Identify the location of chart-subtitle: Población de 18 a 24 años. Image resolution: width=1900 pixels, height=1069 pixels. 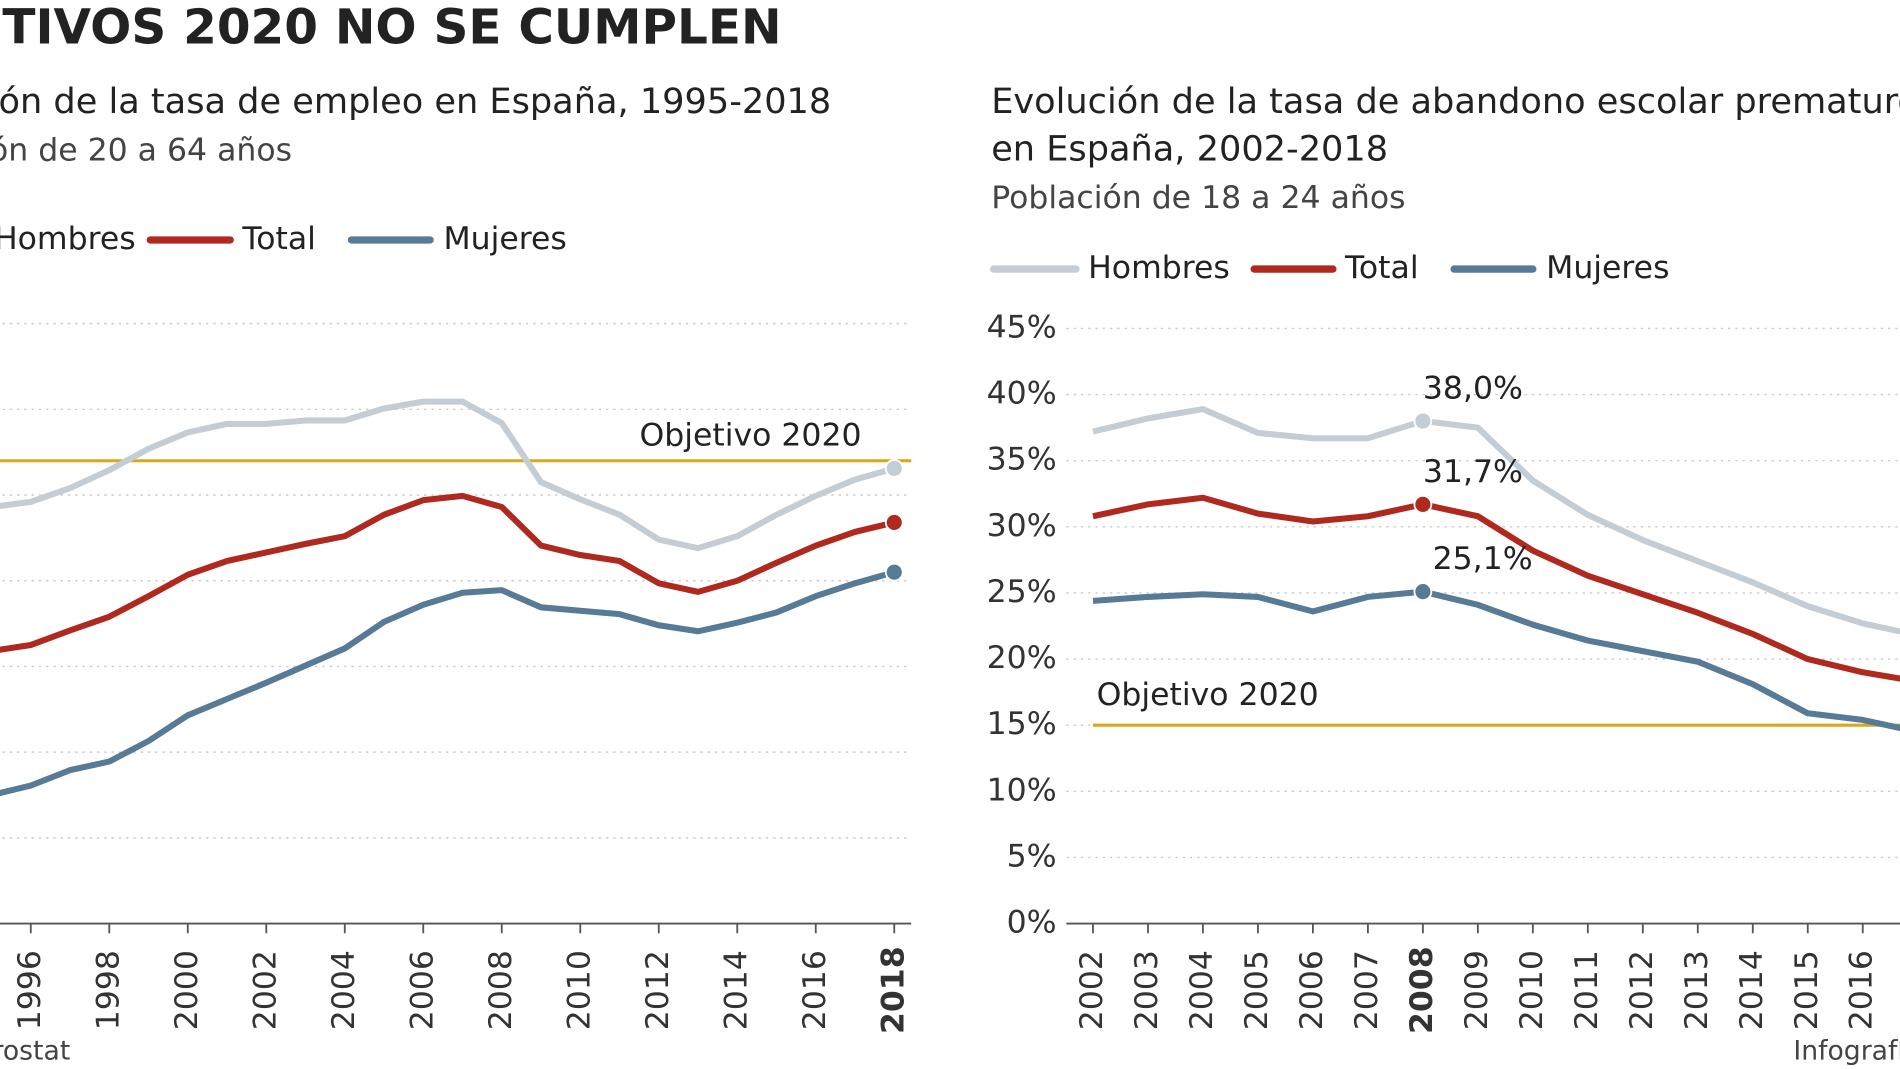
(1198, 198).